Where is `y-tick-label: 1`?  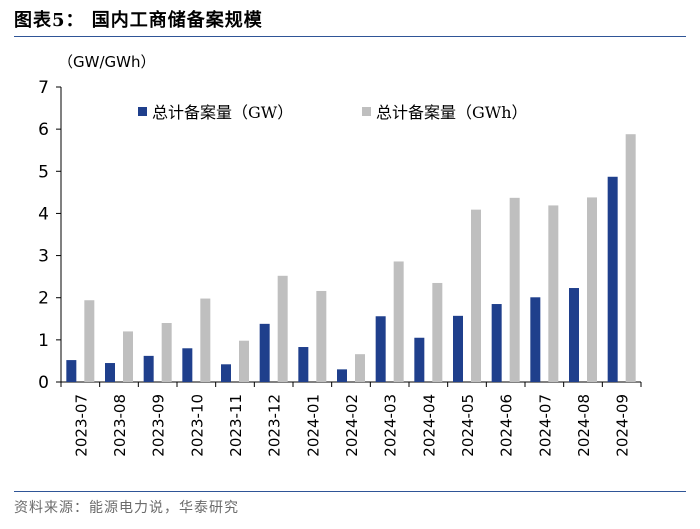 y-tick-label: 1 is located at coordinates (43, 341).